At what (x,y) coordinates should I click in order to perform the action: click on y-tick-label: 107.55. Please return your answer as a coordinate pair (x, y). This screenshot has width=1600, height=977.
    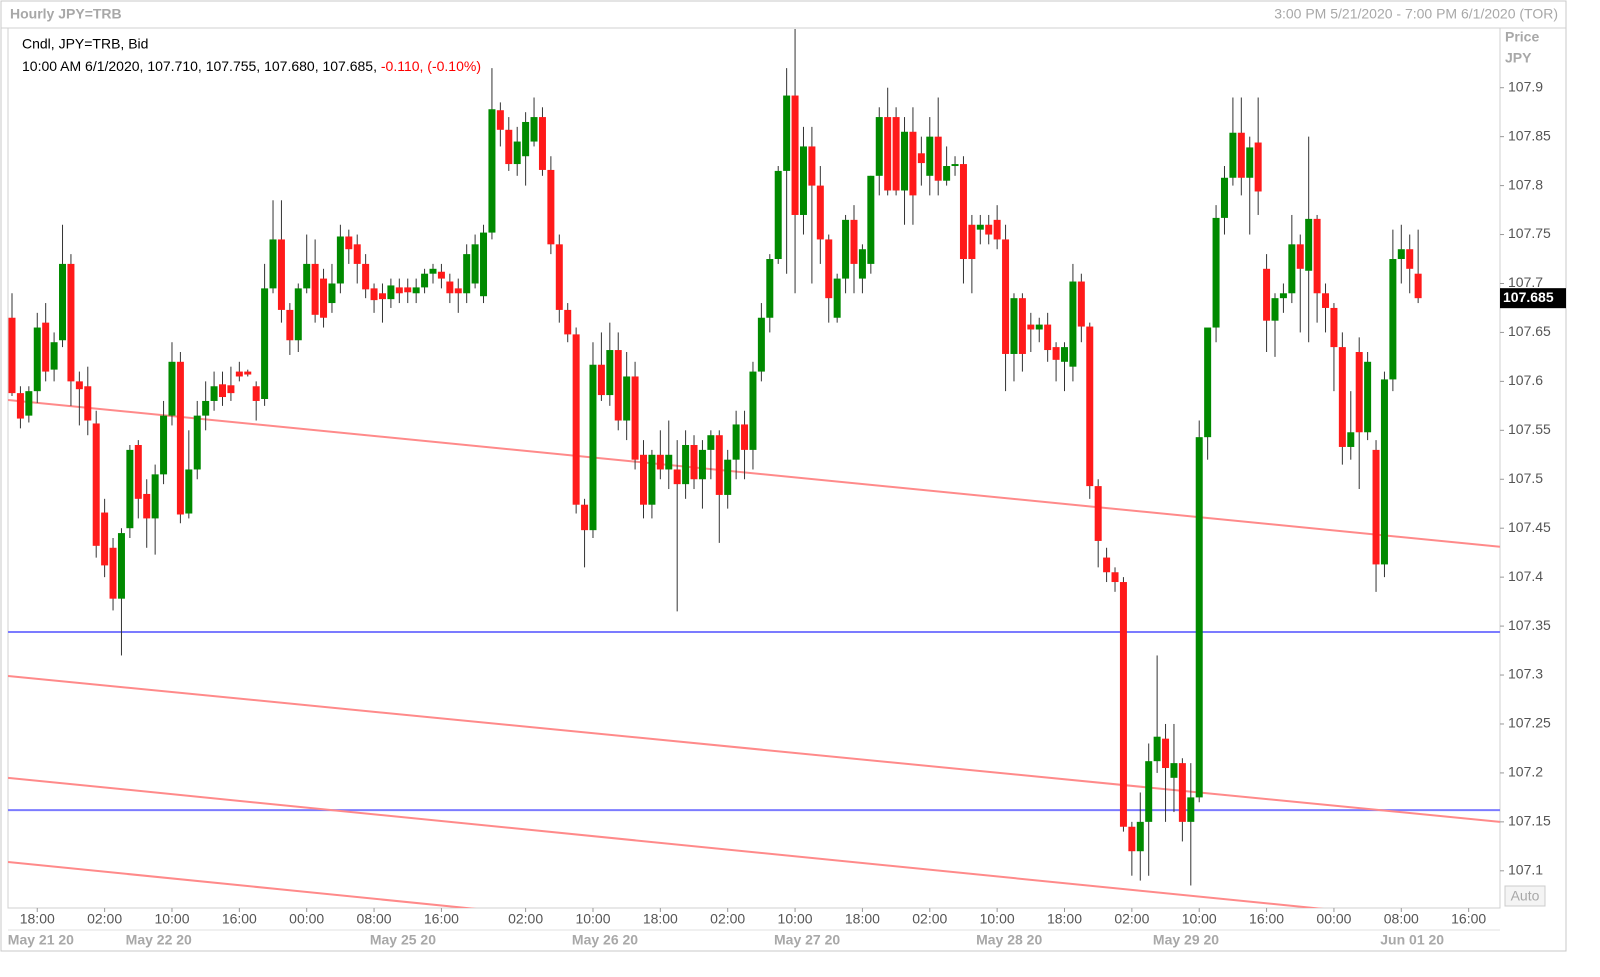
    Looking at the image, I should click on (1529, 429).